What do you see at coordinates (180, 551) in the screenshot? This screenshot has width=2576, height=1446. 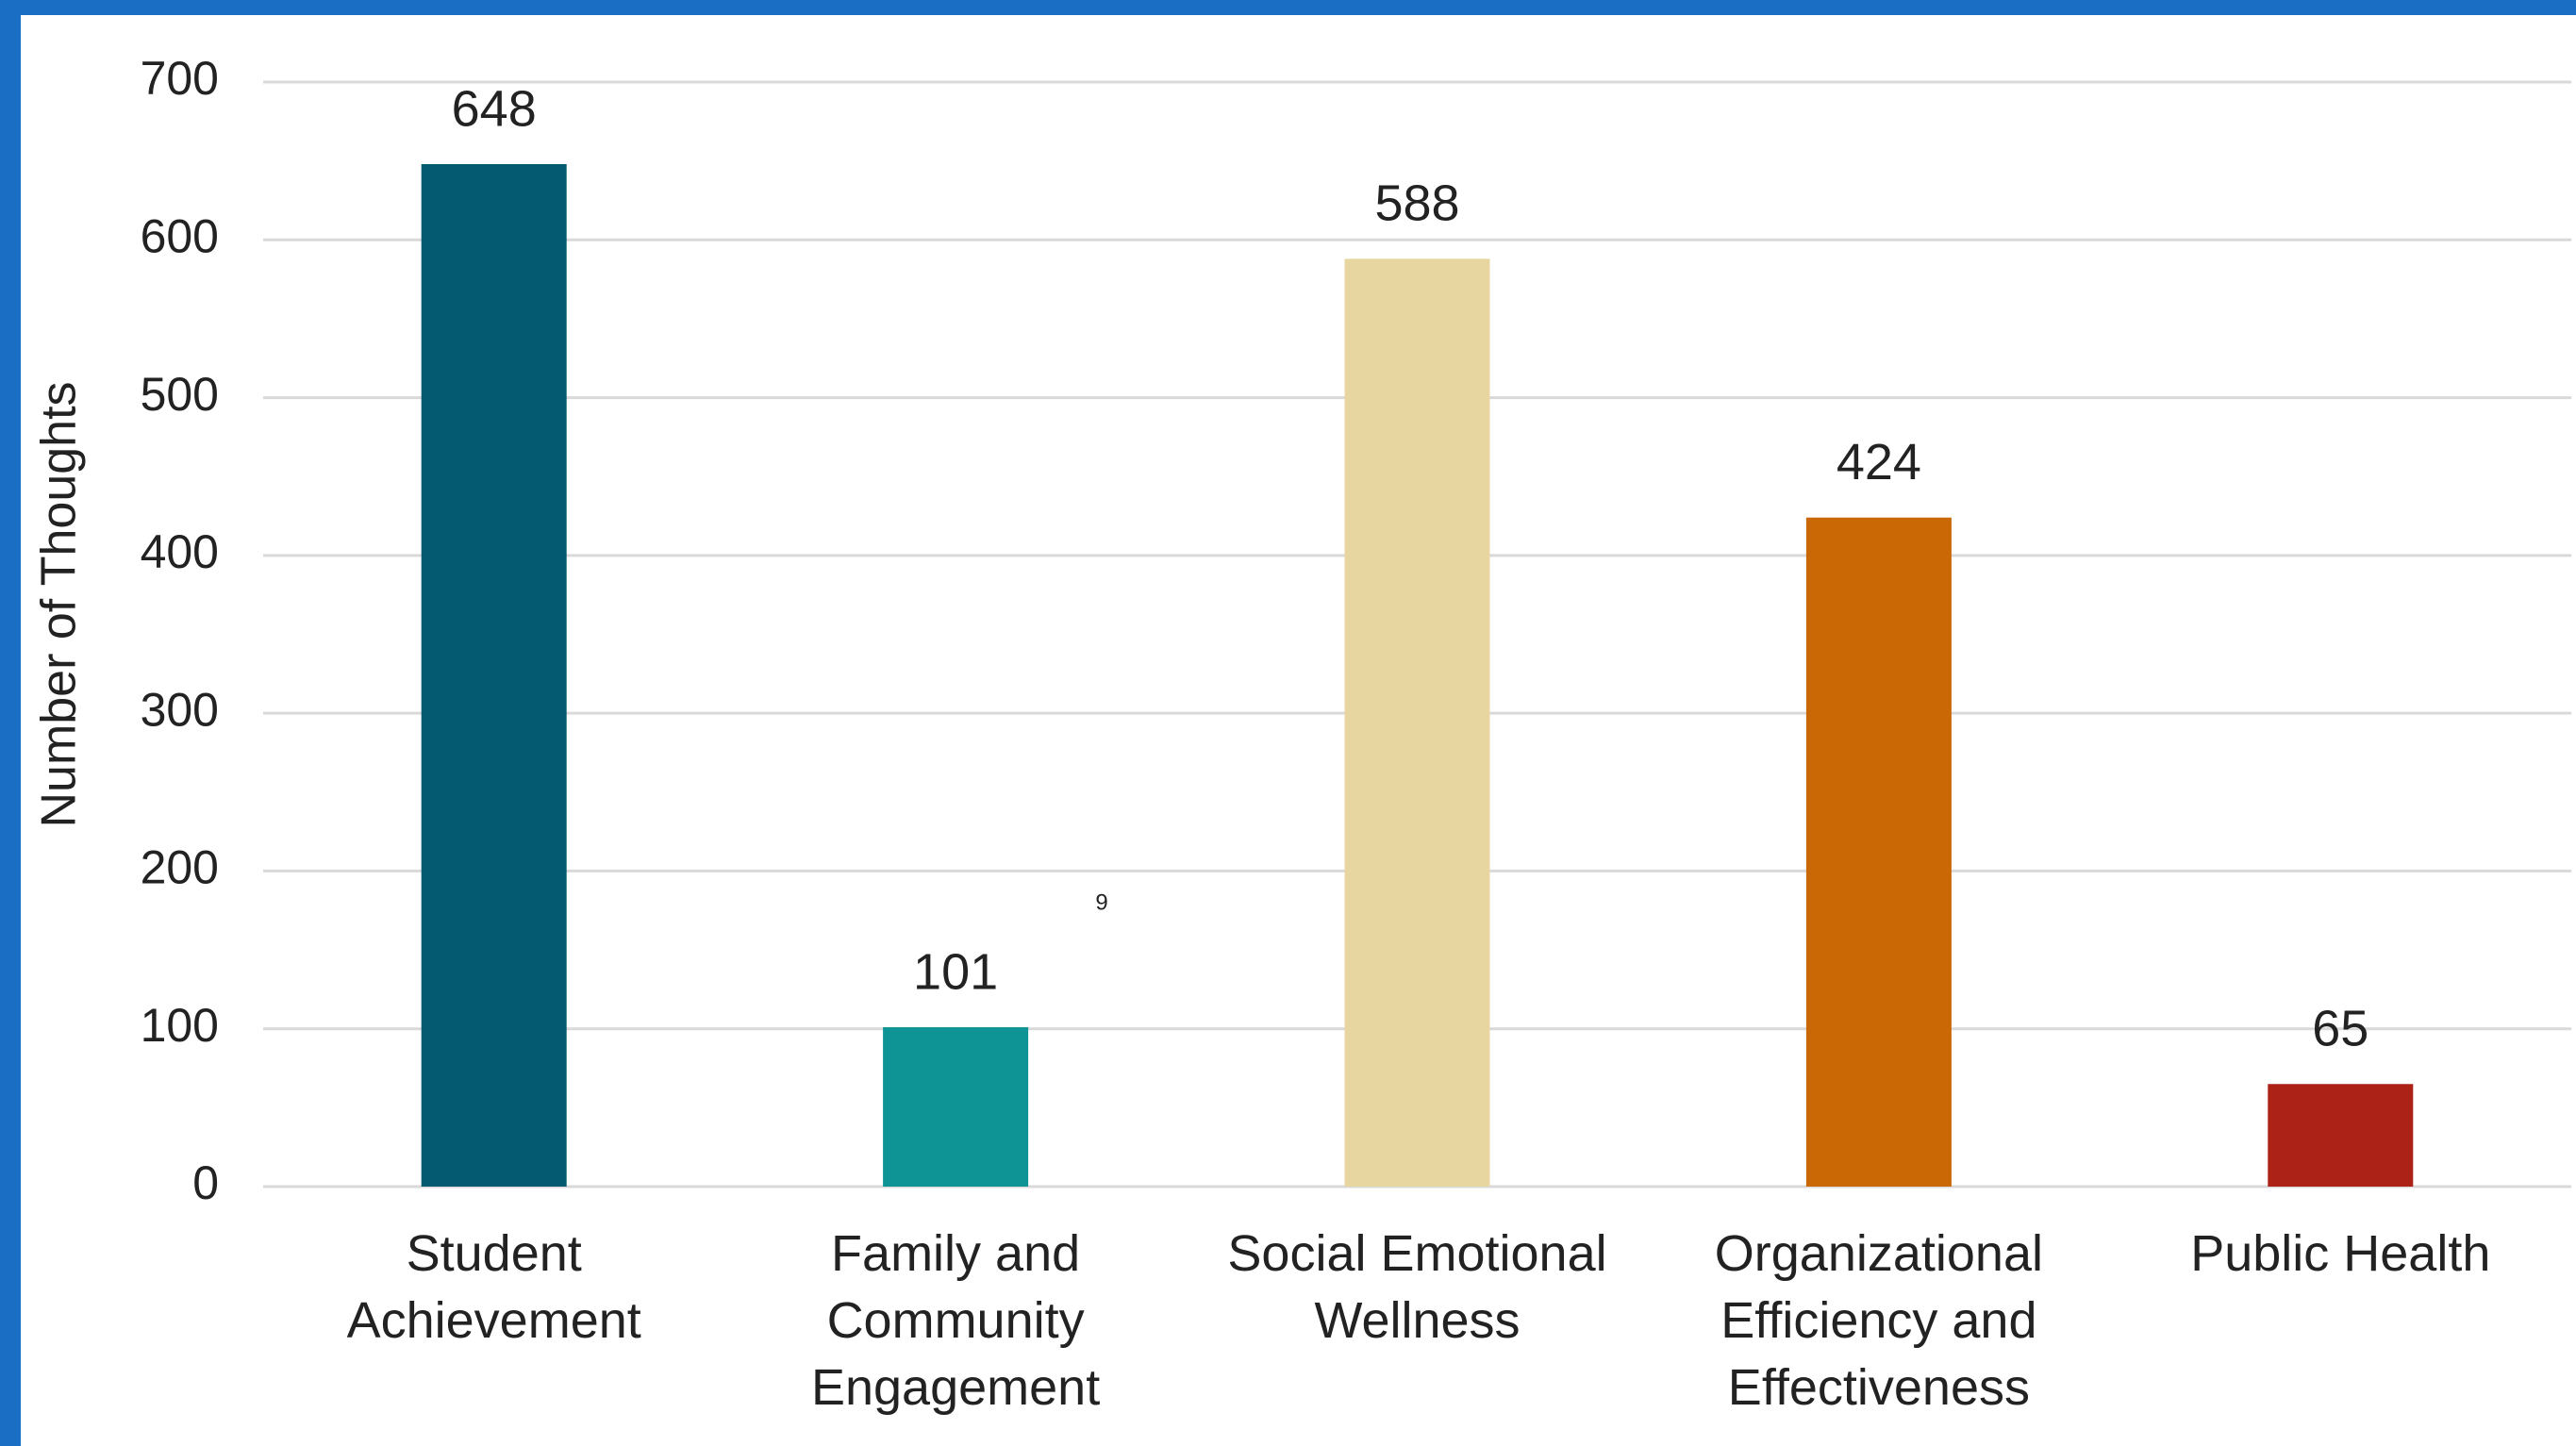 I see `y-tick-label: 400` at bounding box center [180, 551].